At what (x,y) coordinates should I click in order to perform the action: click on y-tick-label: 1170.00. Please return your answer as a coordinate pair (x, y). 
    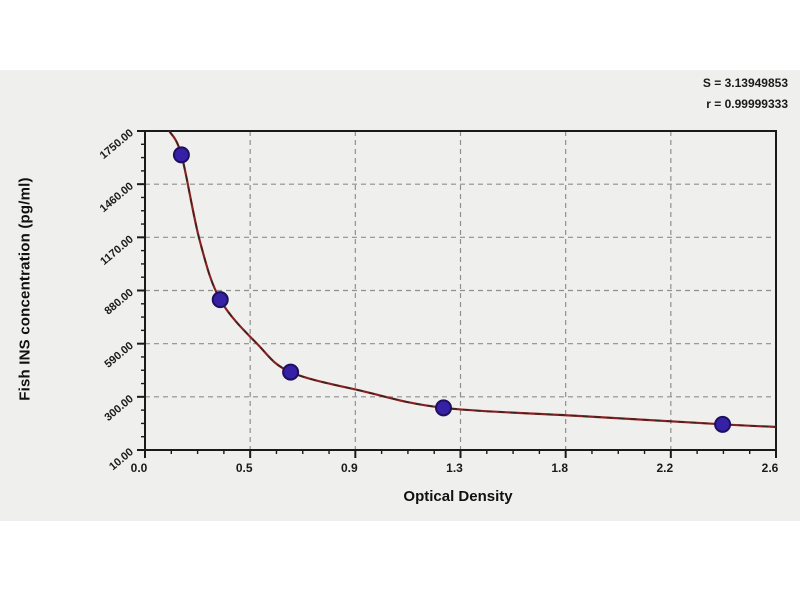
    Looking at the image, I should click on (117, 250).